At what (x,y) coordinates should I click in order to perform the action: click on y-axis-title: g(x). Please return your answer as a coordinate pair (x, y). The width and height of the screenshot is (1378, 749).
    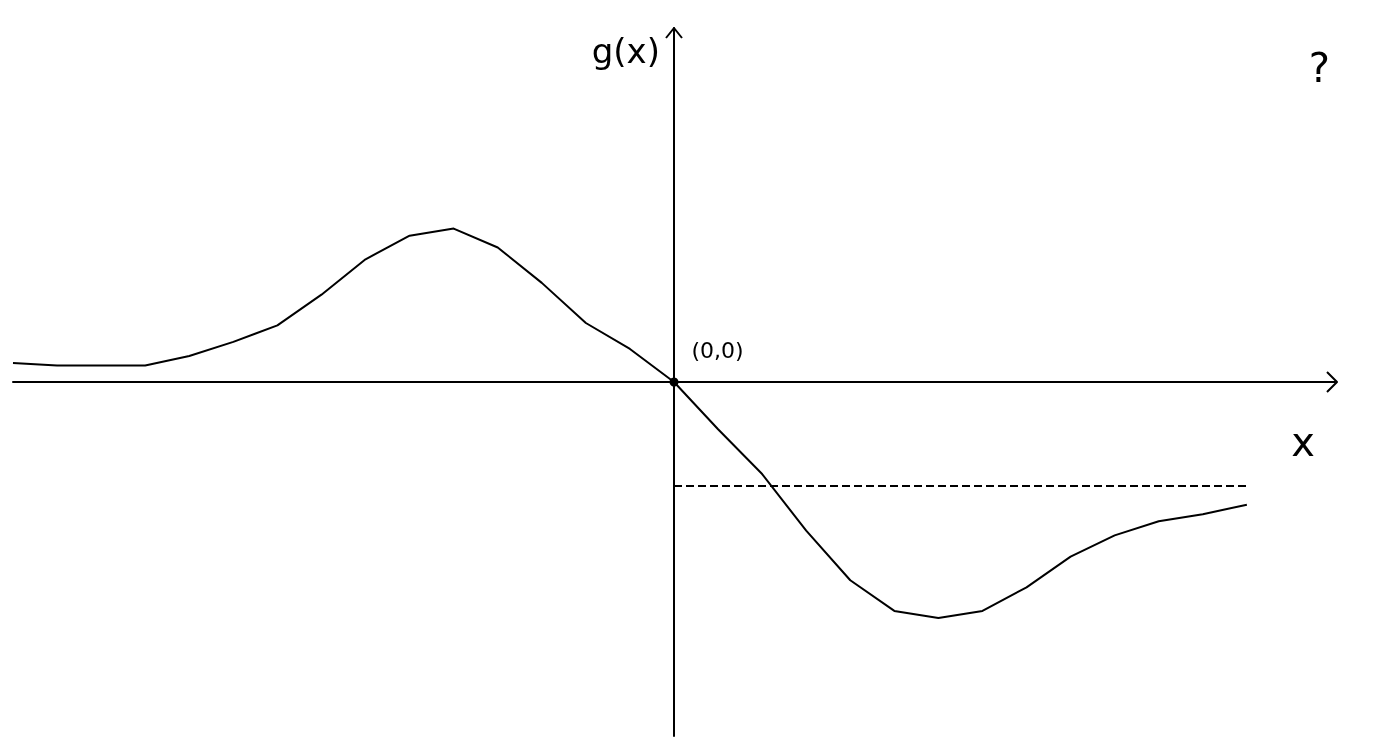
    Looking at the image, I should click on (625, 51).